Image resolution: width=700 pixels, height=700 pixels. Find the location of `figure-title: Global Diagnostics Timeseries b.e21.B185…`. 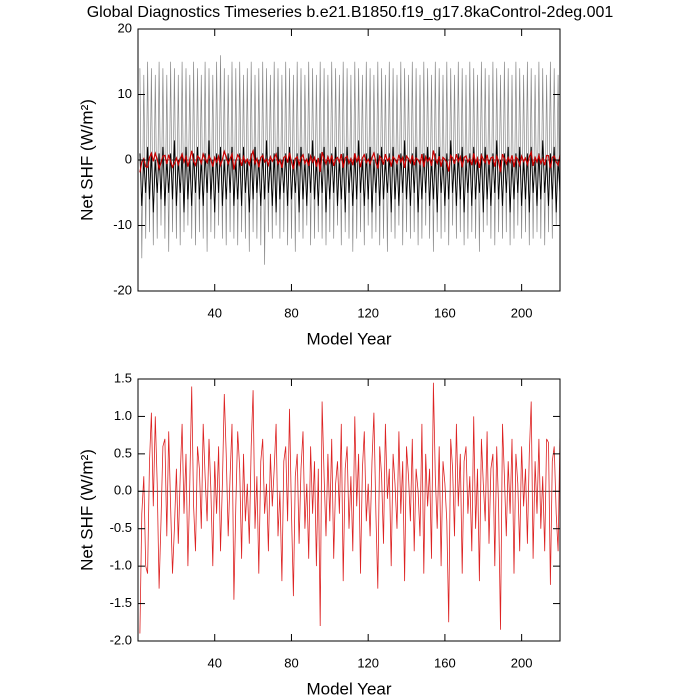

figure-title: Global Diagnostics Timeseries b.e21.B185… is located at coordinates (350, 12).